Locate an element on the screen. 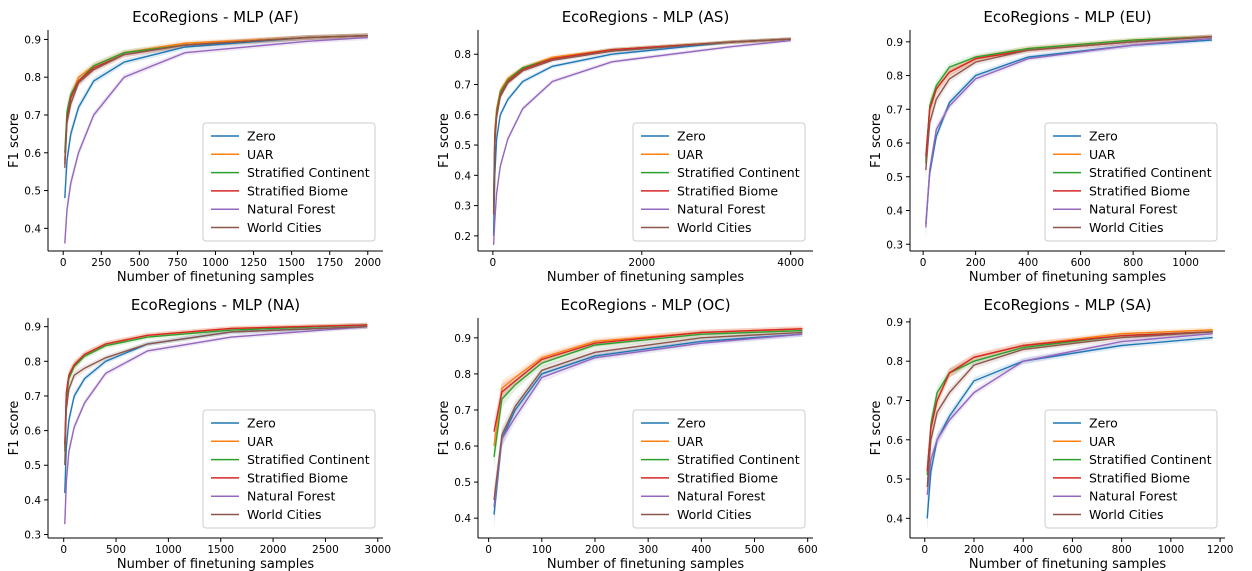 This screenshot has width=1252, height=571. x-tick-label: 800 is located at coordinates (1122, 550).